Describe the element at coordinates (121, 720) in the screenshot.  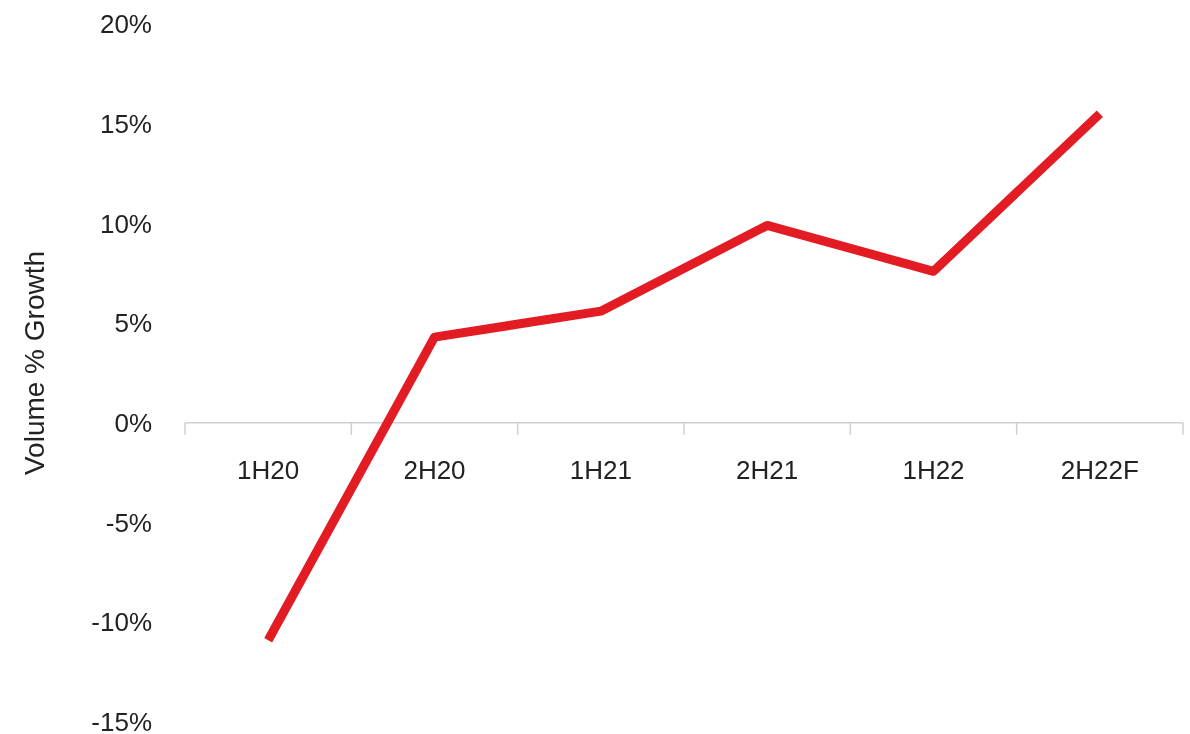
I see `y-tick-label: -15%` at that location.